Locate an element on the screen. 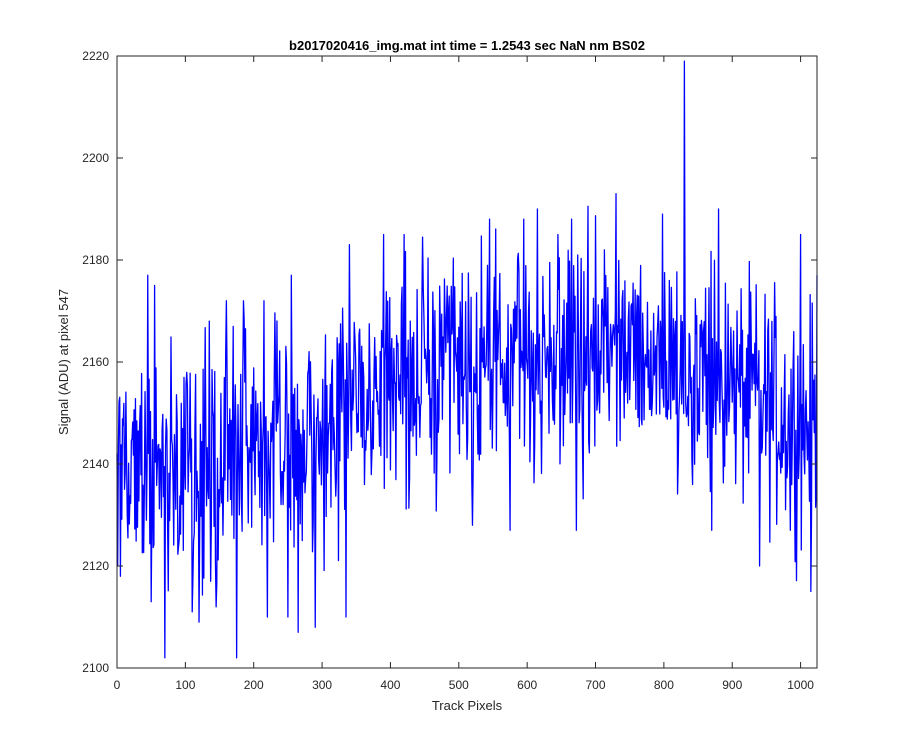 The image size is (900, 750). x-tick-label: 1000 is located at coordinates (800, 685).